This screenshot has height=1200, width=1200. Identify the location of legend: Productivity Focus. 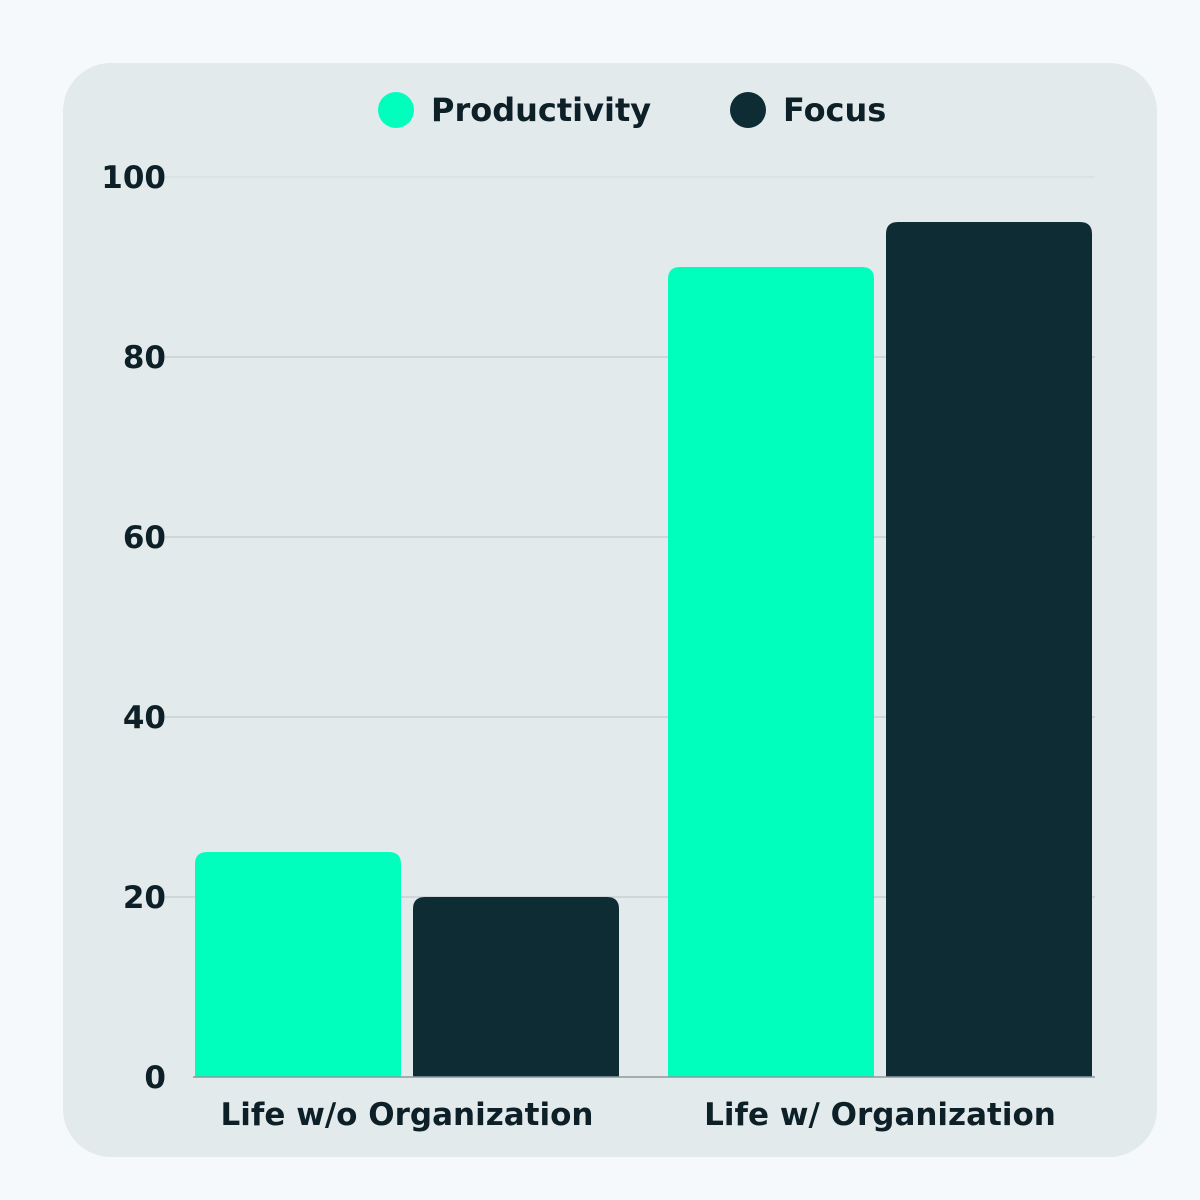
(600, 110).